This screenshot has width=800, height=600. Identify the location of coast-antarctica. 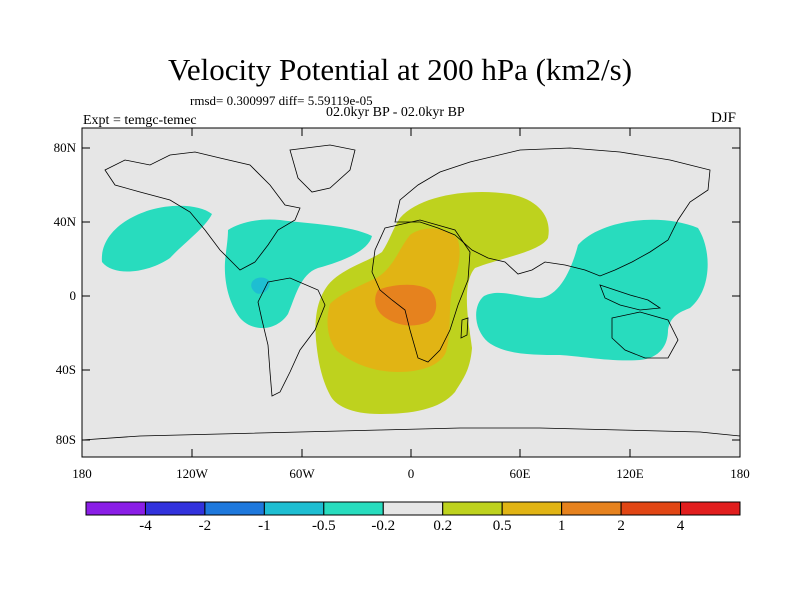
(411, 434).